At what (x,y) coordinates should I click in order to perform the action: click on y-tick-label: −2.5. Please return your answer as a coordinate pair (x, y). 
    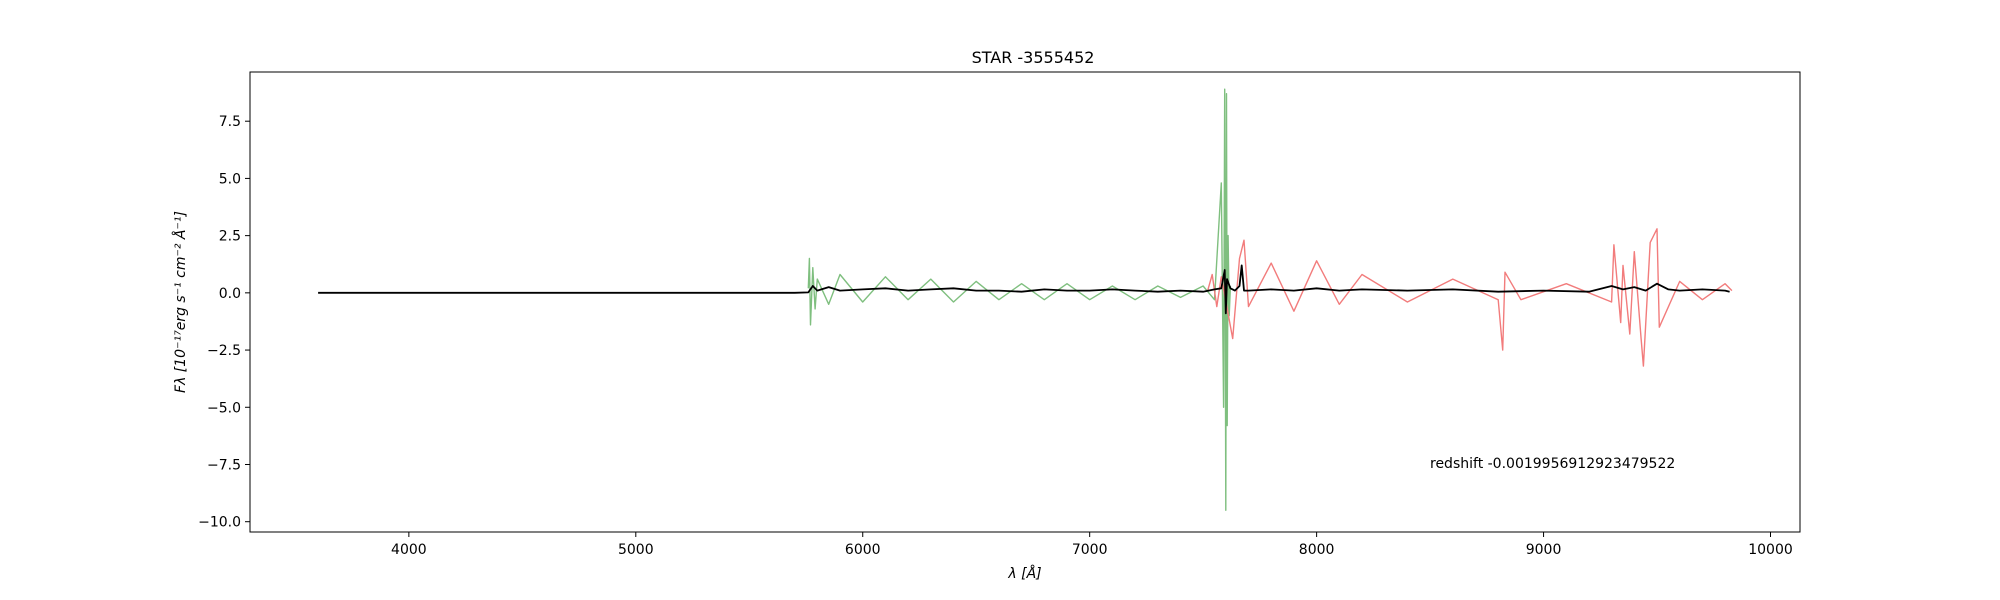
    Looking at the image, I should click on (224, 351).